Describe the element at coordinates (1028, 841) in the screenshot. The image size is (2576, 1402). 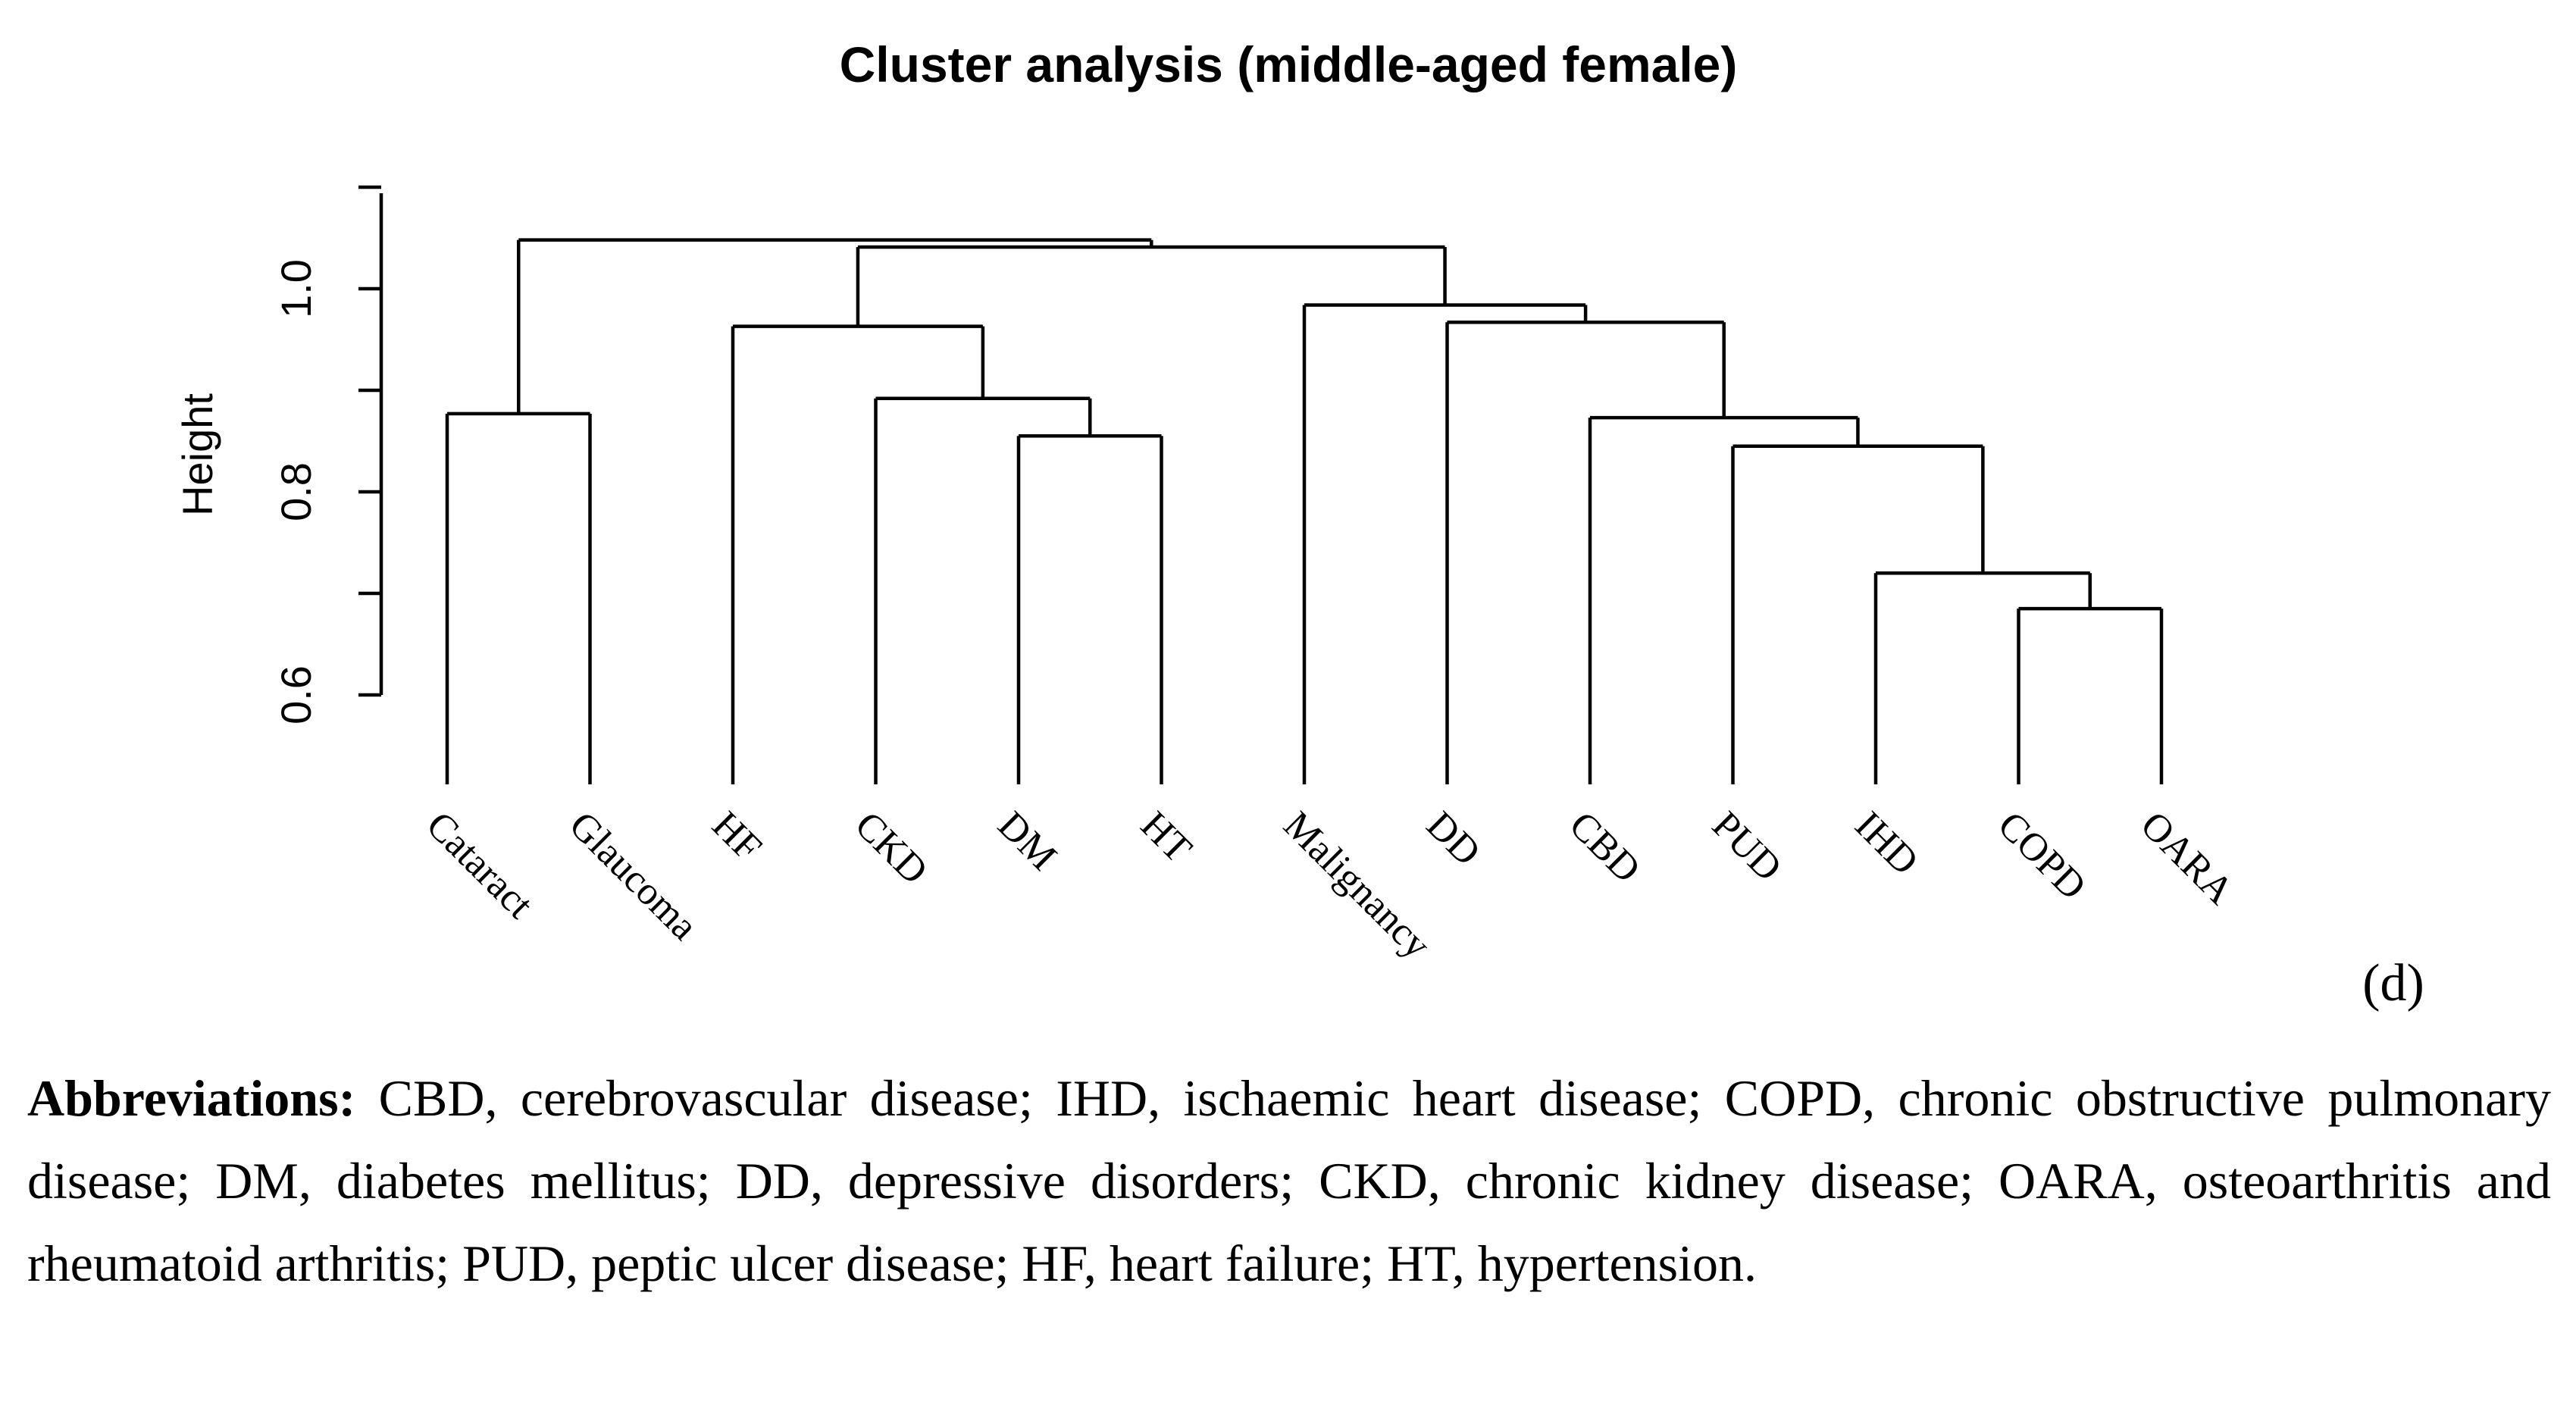
I see `leaf-label: DM` at that location.